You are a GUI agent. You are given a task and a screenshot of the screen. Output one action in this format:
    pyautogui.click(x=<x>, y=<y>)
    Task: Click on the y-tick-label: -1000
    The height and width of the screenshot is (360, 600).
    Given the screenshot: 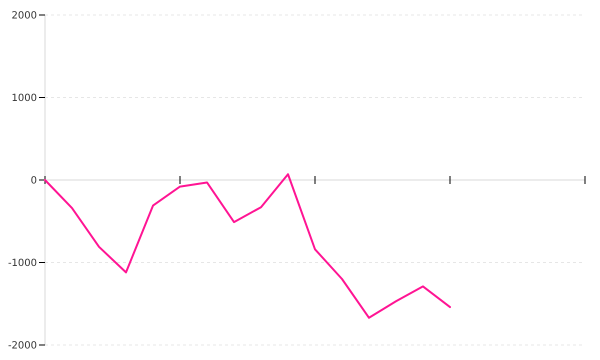 What is the action you would take?
    pyautogui.click(x=22, y=263)
    